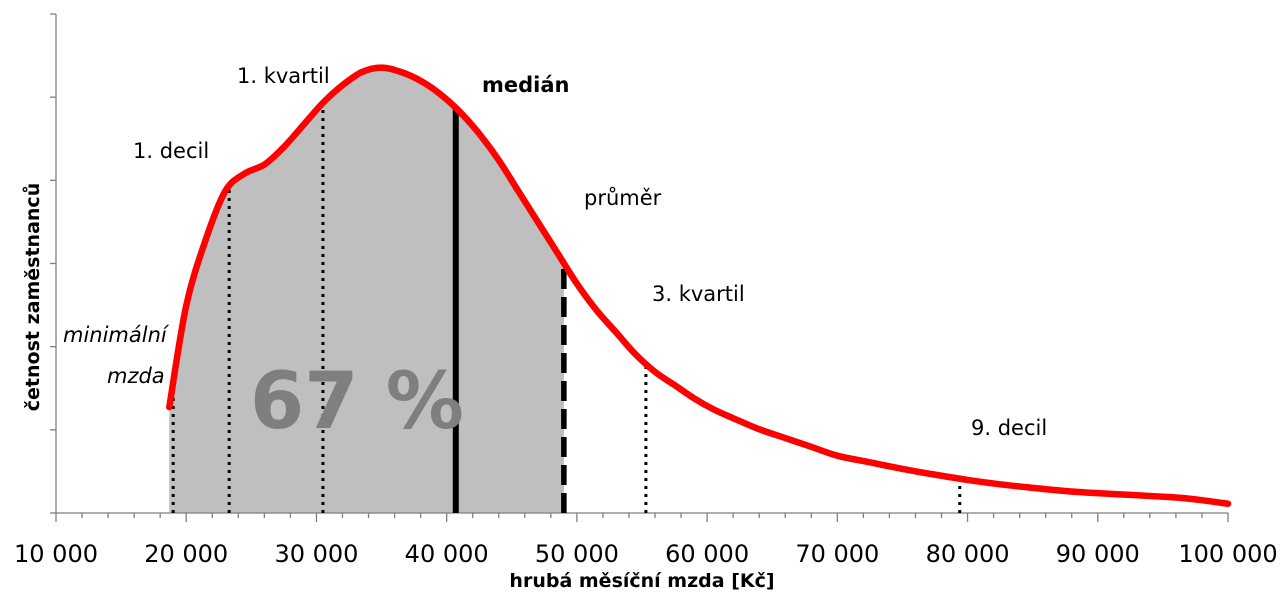  I want to click on annotation-minimal-wage-2: mzda, so click(136, 376).